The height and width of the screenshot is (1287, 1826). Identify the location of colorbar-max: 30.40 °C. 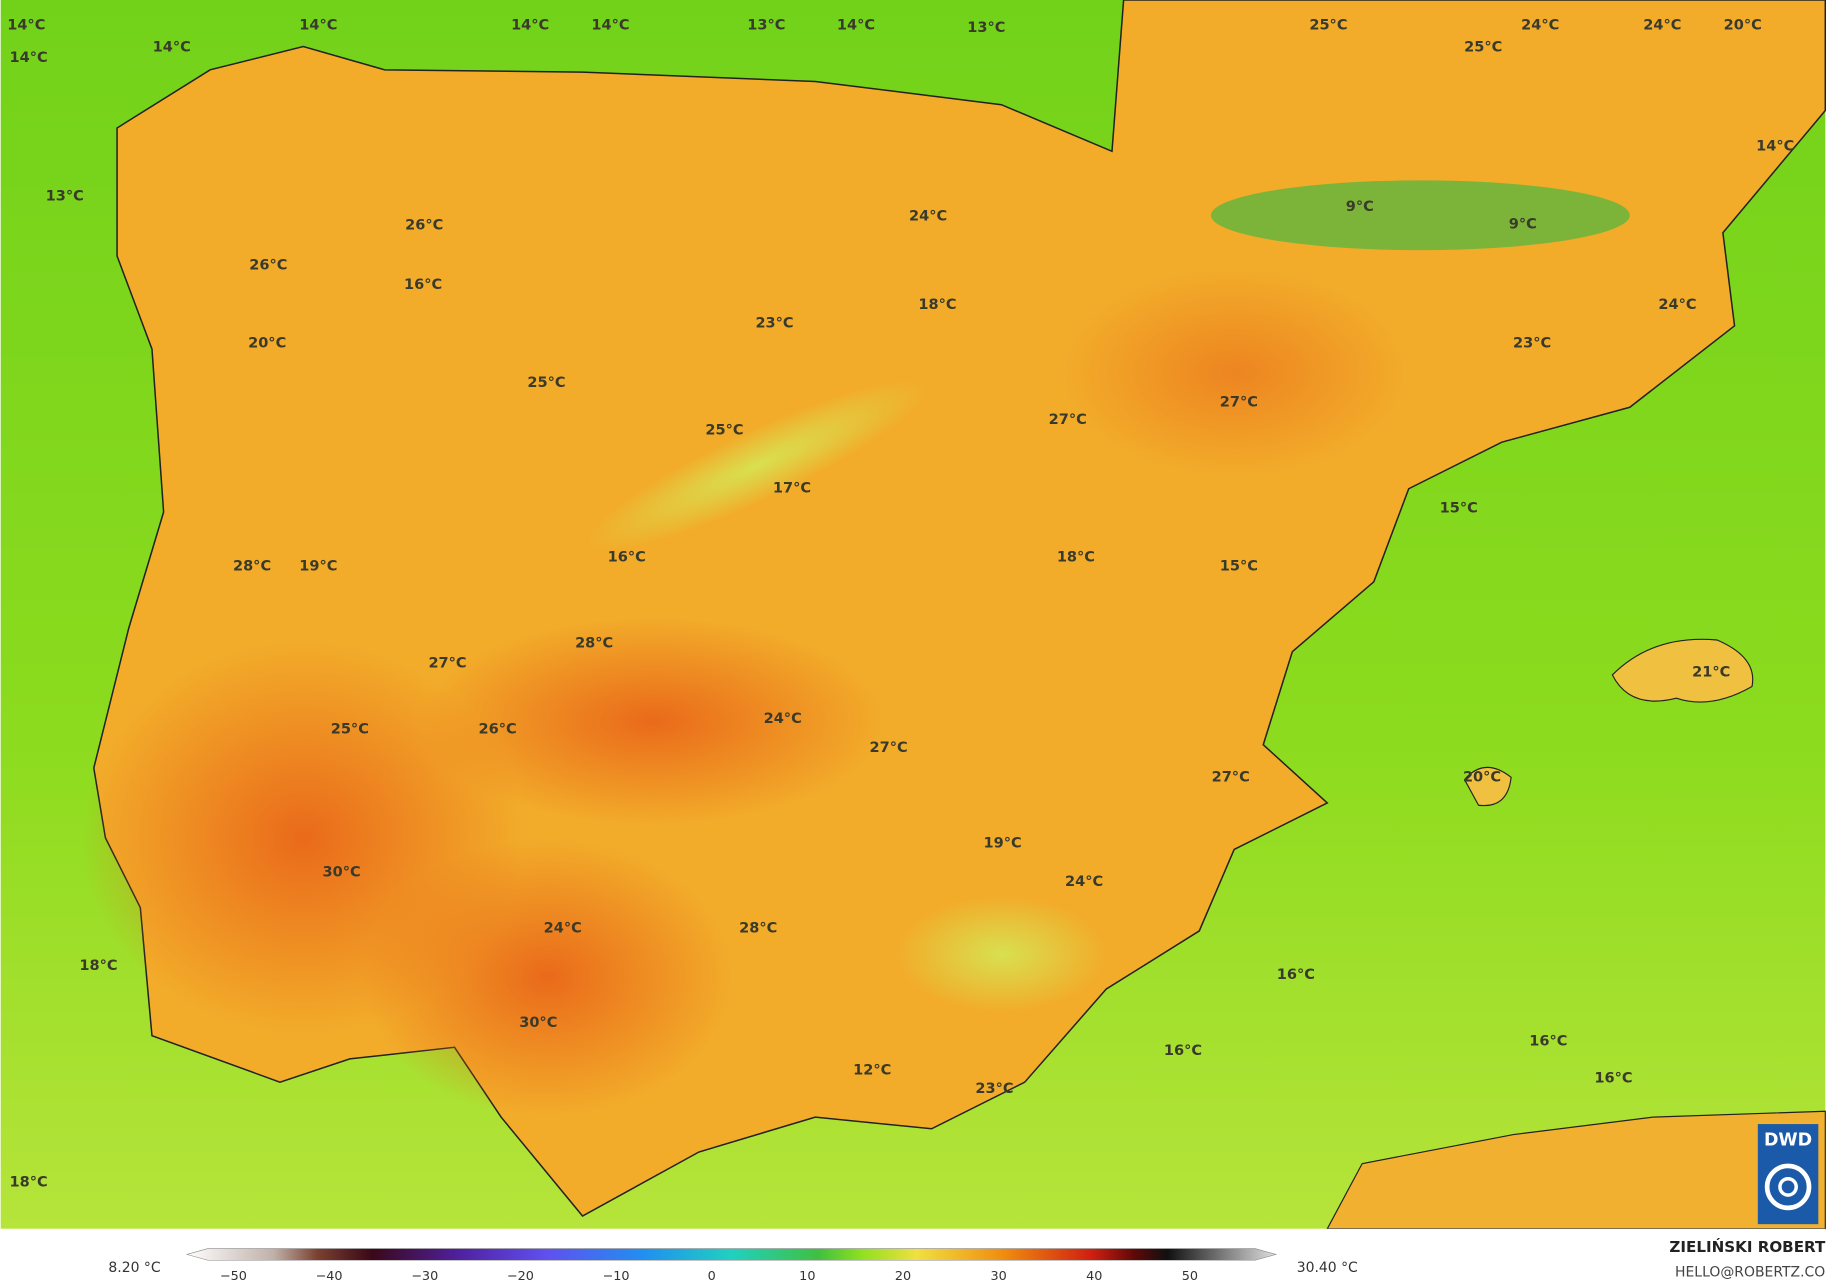
(1327, 1268).